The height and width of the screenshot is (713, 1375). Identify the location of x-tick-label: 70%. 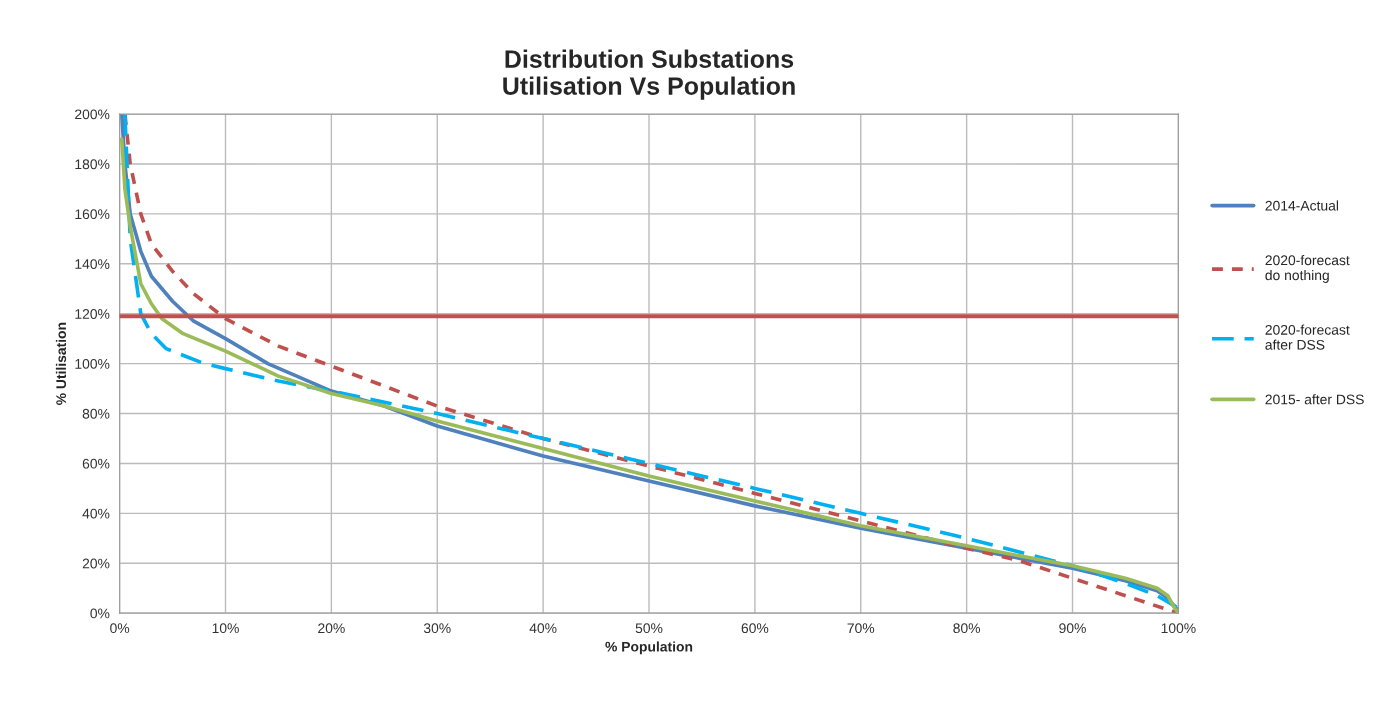
(861, 628).